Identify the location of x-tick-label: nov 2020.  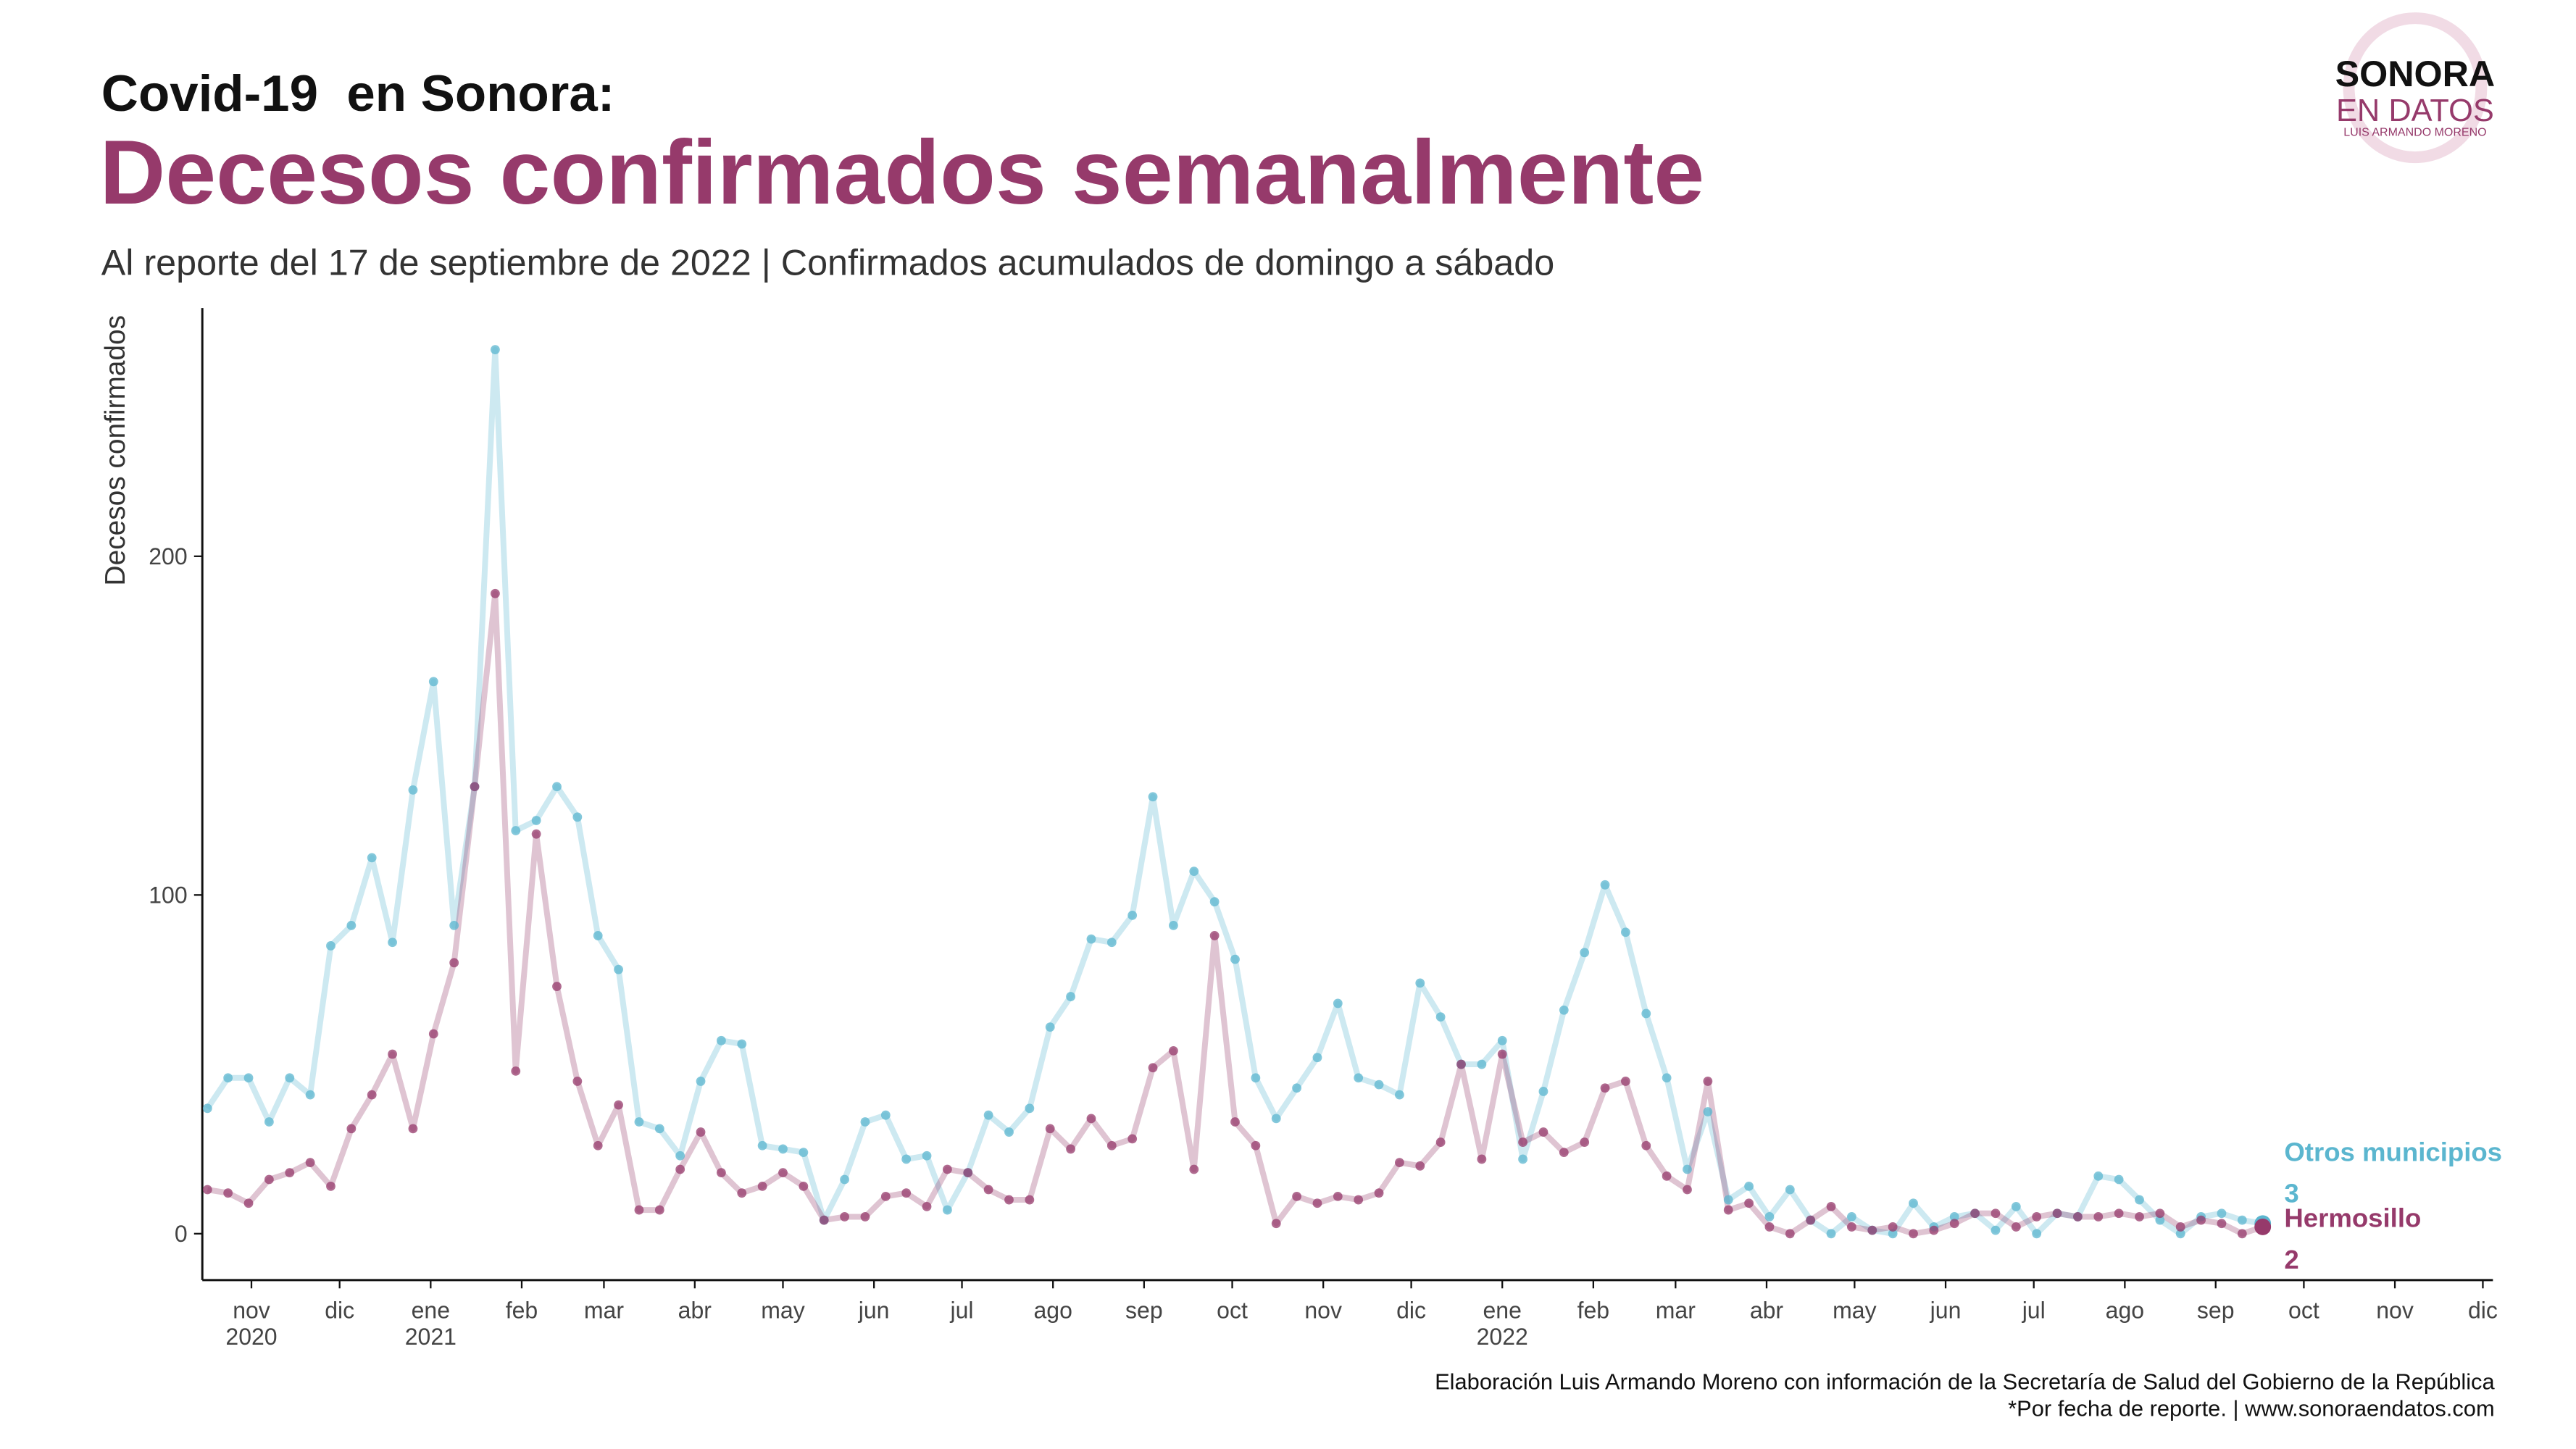
(251, 1324).